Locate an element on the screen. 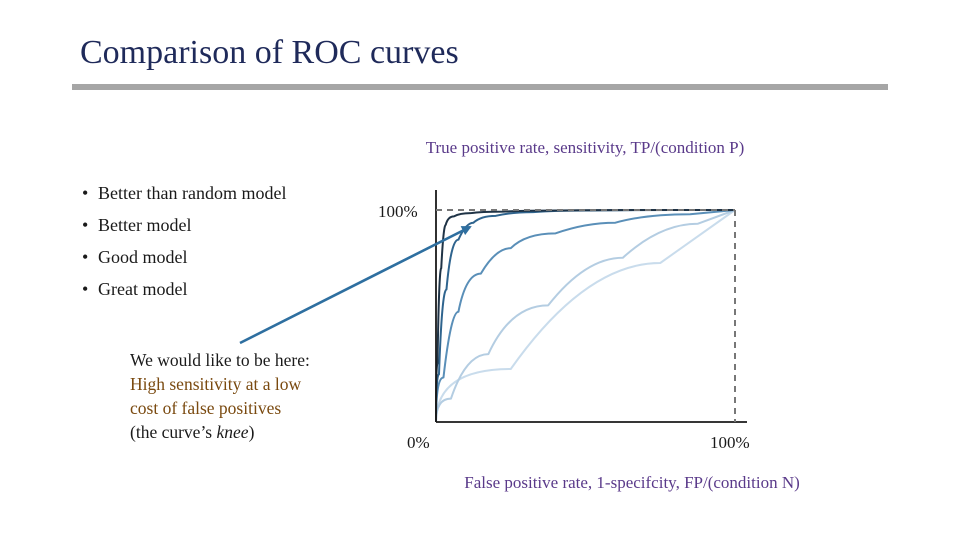 The height and width of the screenshot is (540, 960). note-line: We would like to be here: is located at coordinates (220, 360).